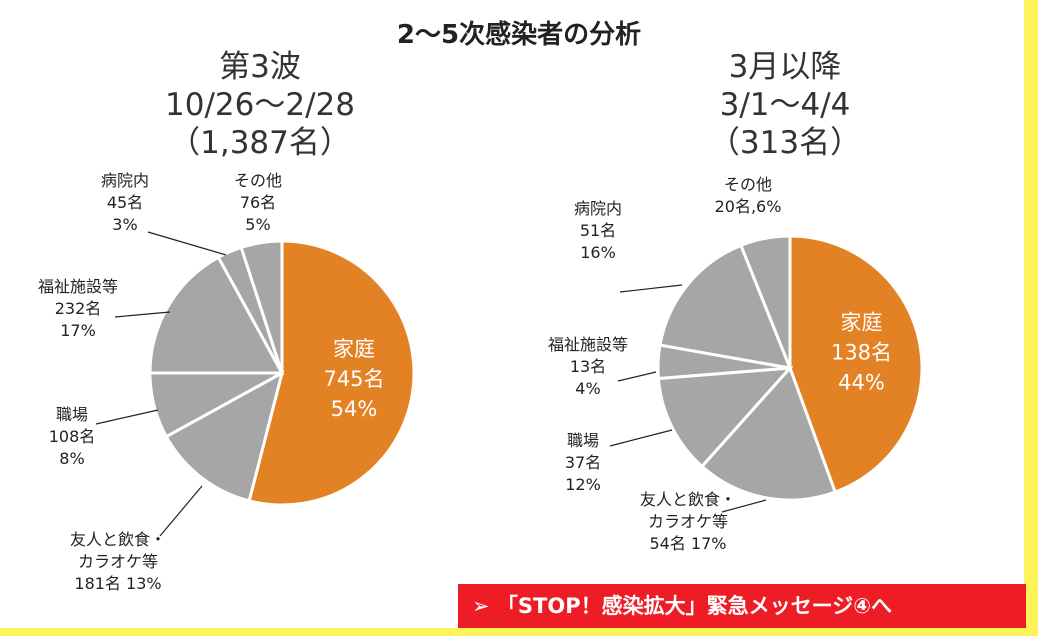 This screenshot has height=636, width=1038. What do you see at coordinates (354, 349) in the screenshot?
I see `chart1-main-label-0: 家庭` at bounding box center [354, 349].